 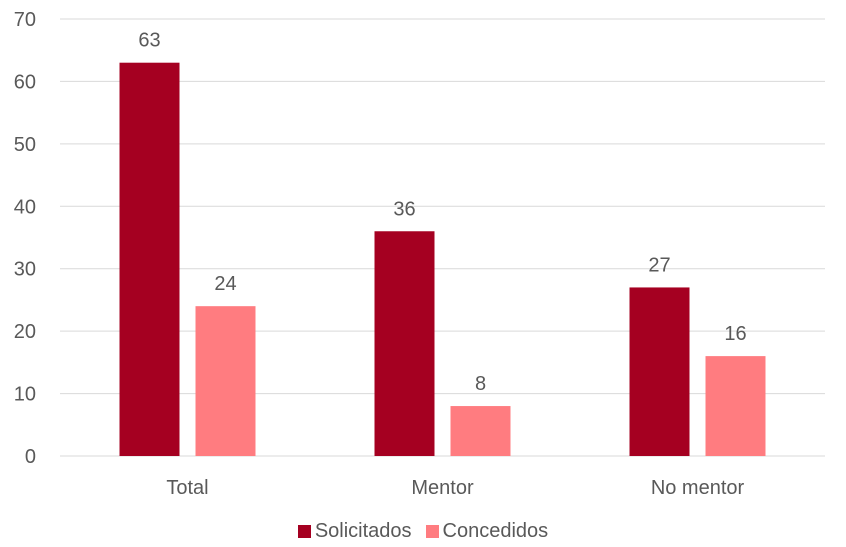 I want to click on data-label: 27, so click(x=659, y=265).